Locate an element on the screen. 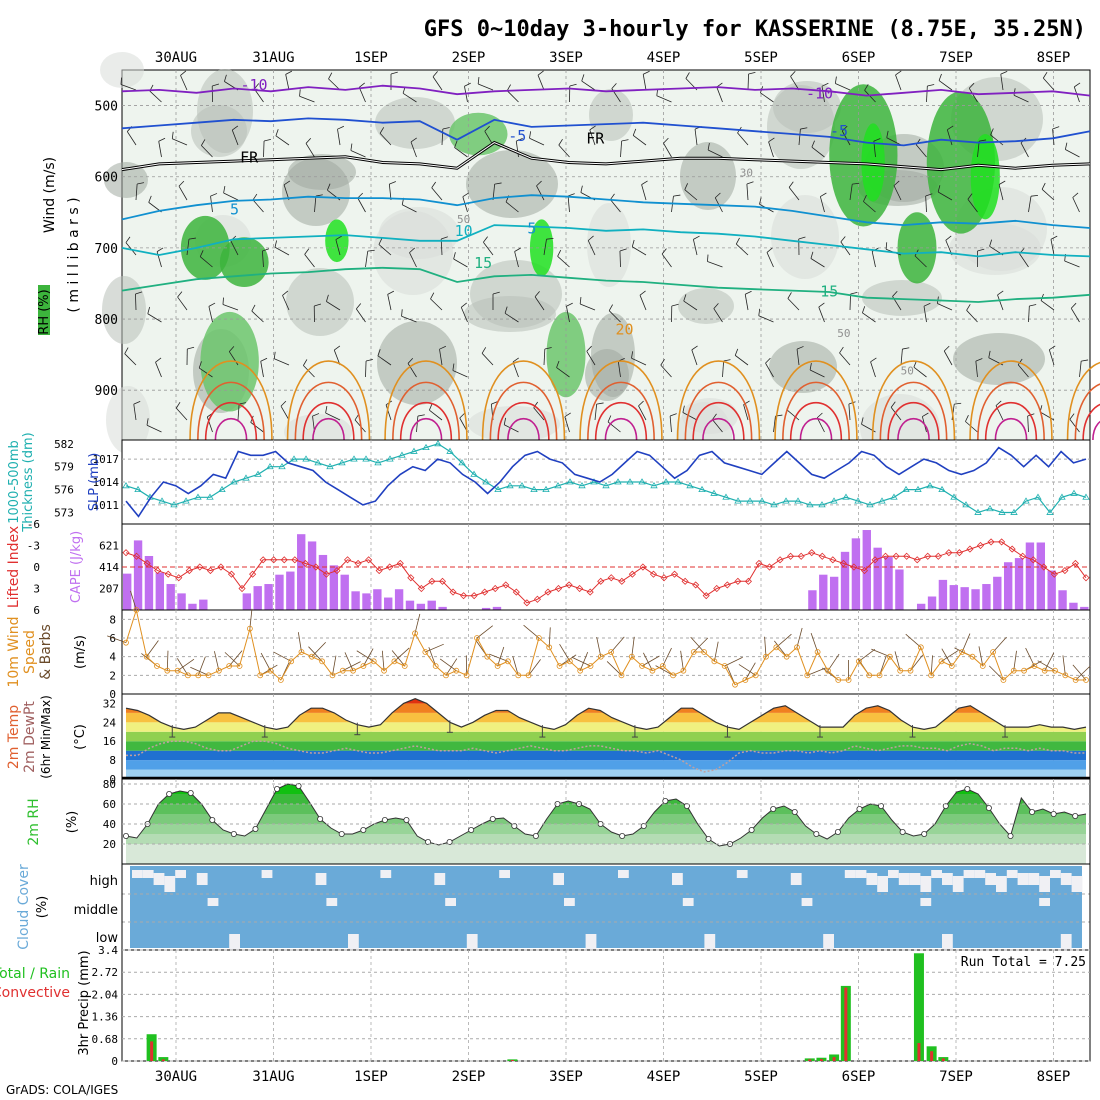  contour-label: 5 is located at coordinates (531, 229).